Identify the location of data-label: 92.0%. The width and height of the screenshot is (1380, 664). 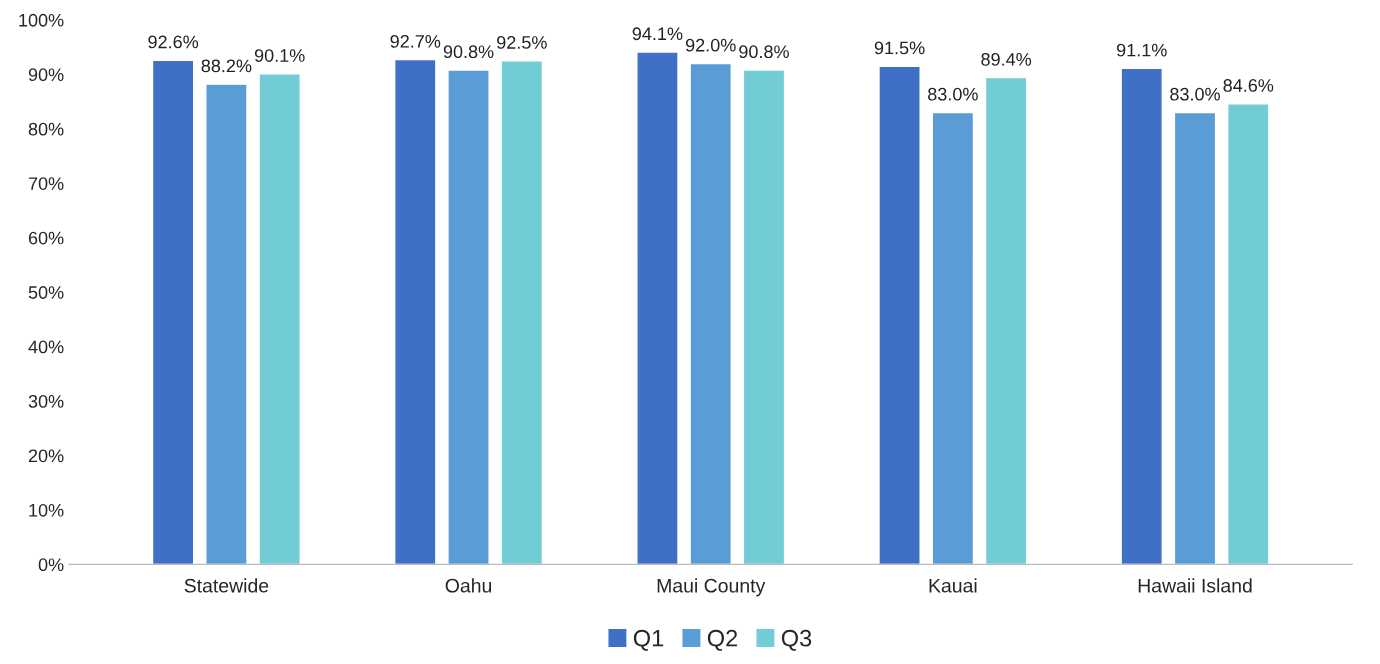
(710, 45).